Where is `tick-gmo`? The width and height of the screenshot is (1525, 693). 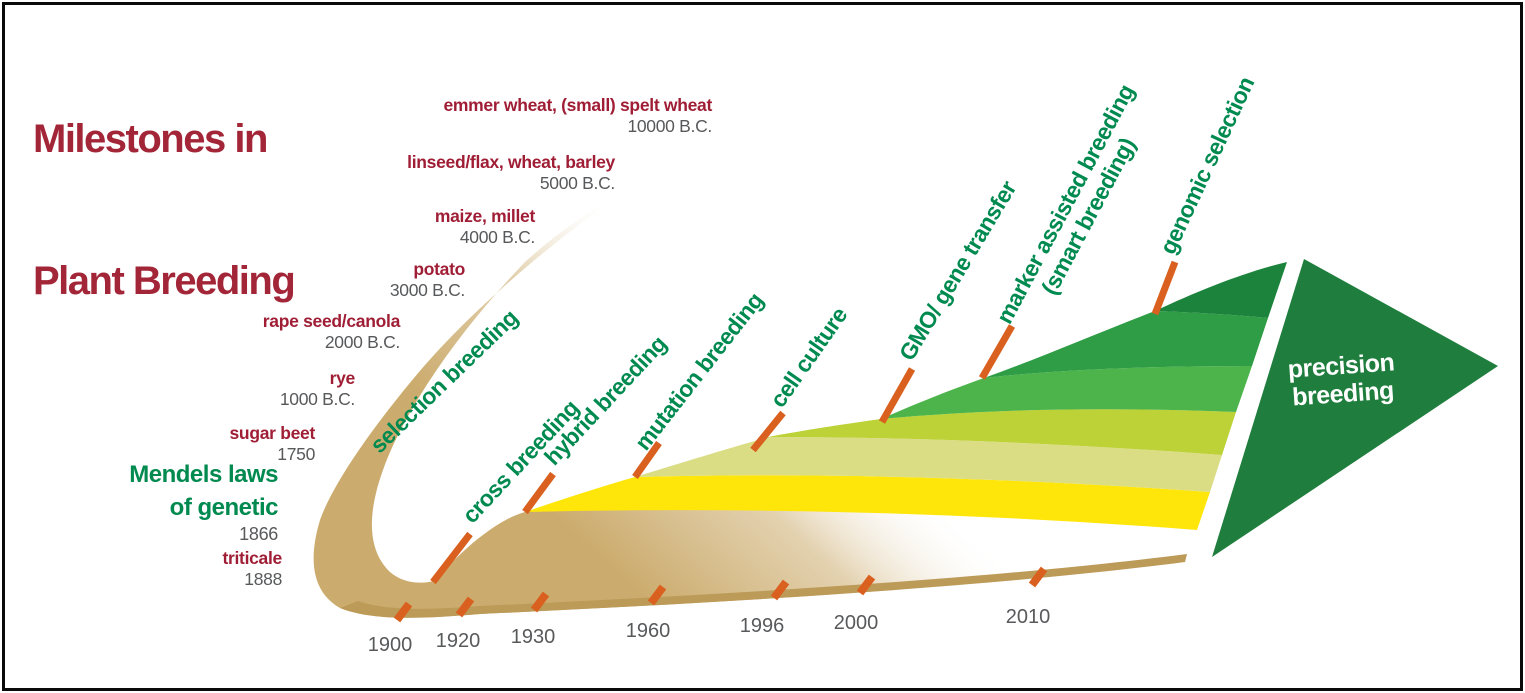 tick-gmo is located at coordinates (897, 395).